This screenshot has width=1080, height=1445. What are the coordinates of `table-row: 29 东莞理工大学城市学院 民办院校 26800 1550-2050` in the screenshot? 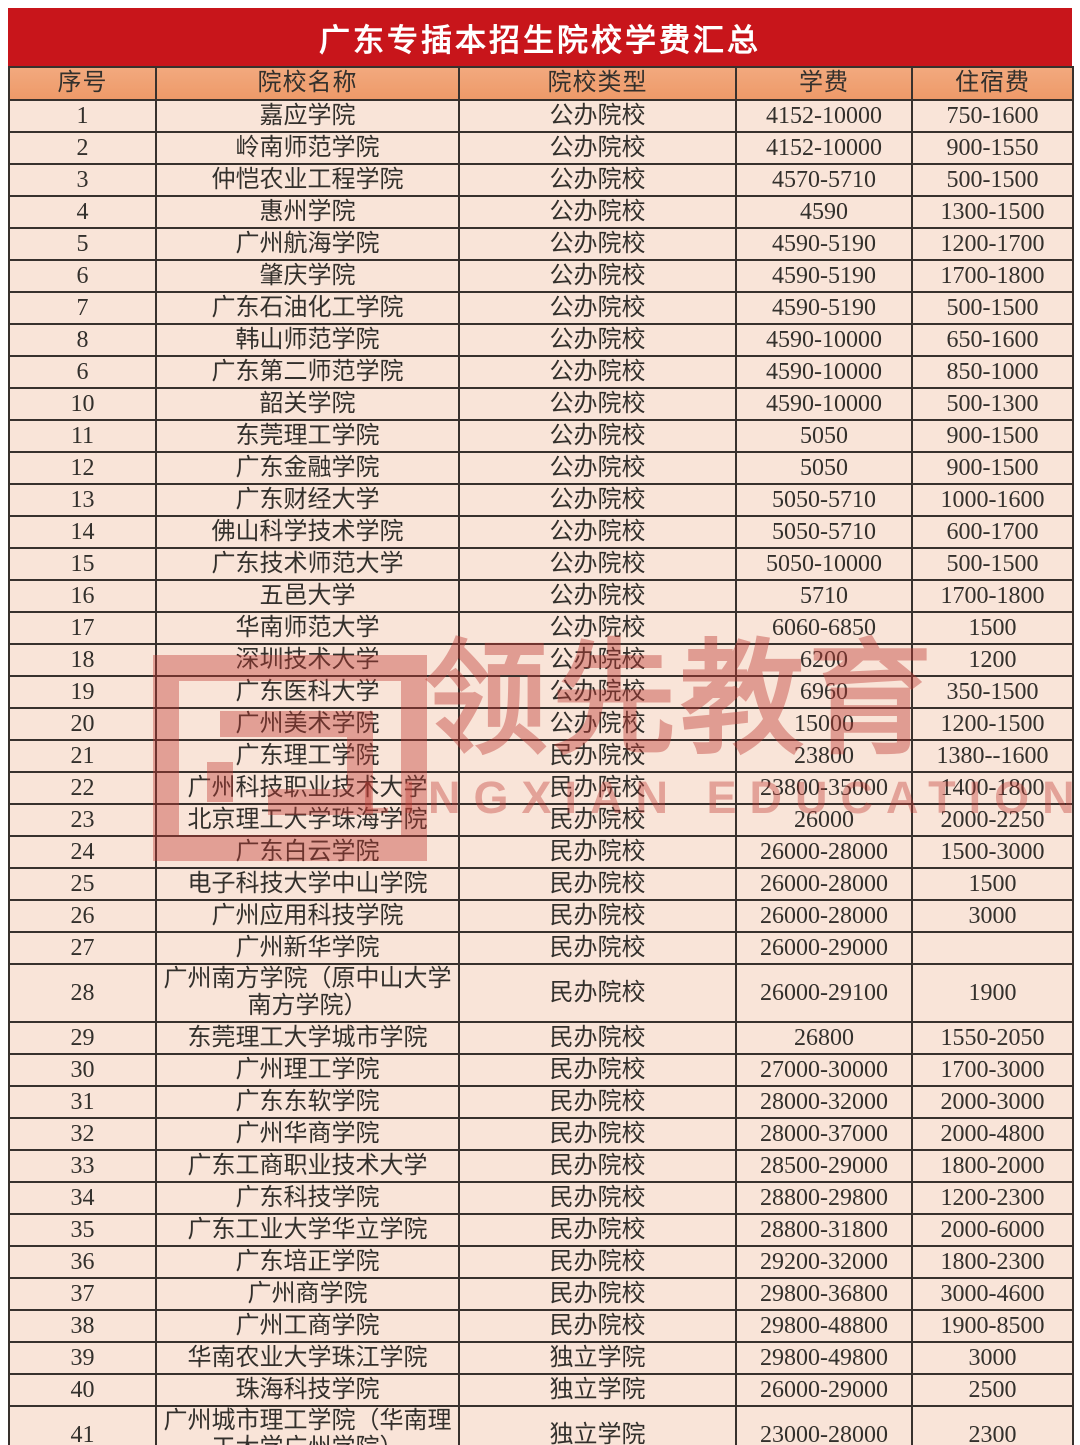 It's located at (541, 1038).